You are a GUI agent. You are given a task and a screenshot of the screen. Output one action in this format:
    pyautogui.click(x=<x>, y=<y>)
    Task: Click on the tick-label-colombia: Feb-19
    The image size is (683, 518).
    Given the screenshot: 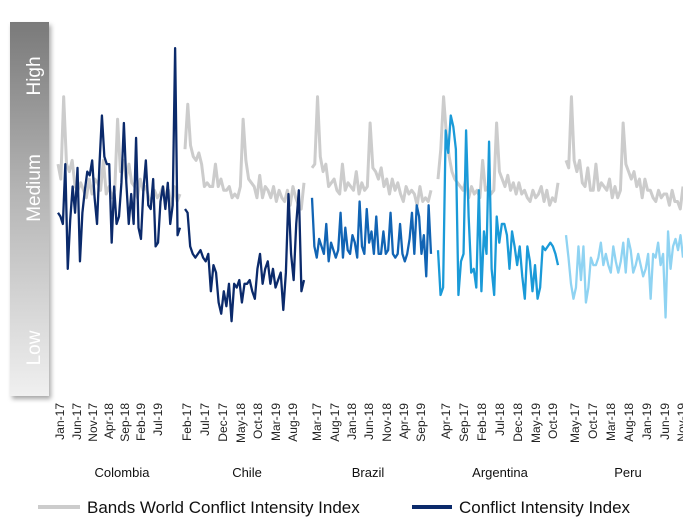 What is the action you would take?
    pyautogui.click(x=141, y=422)
    